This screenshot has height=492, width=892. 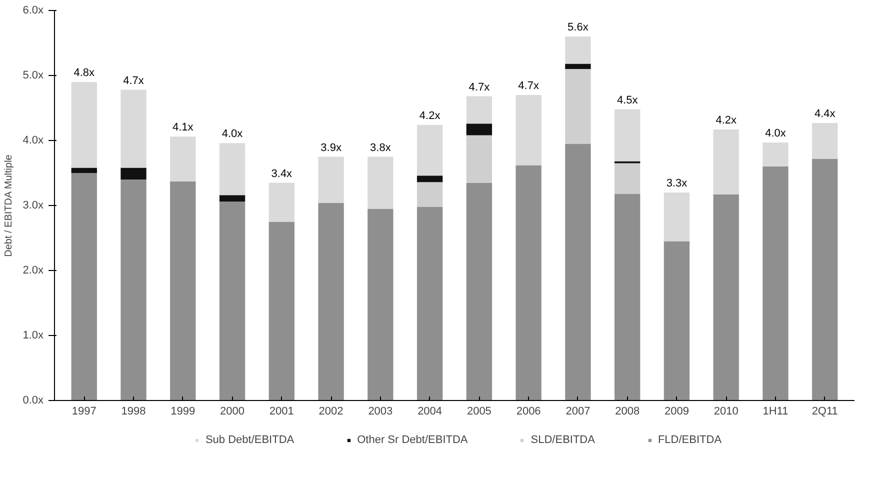 I want to click on x-tick-label: 2003, so click(x=380, y=412).